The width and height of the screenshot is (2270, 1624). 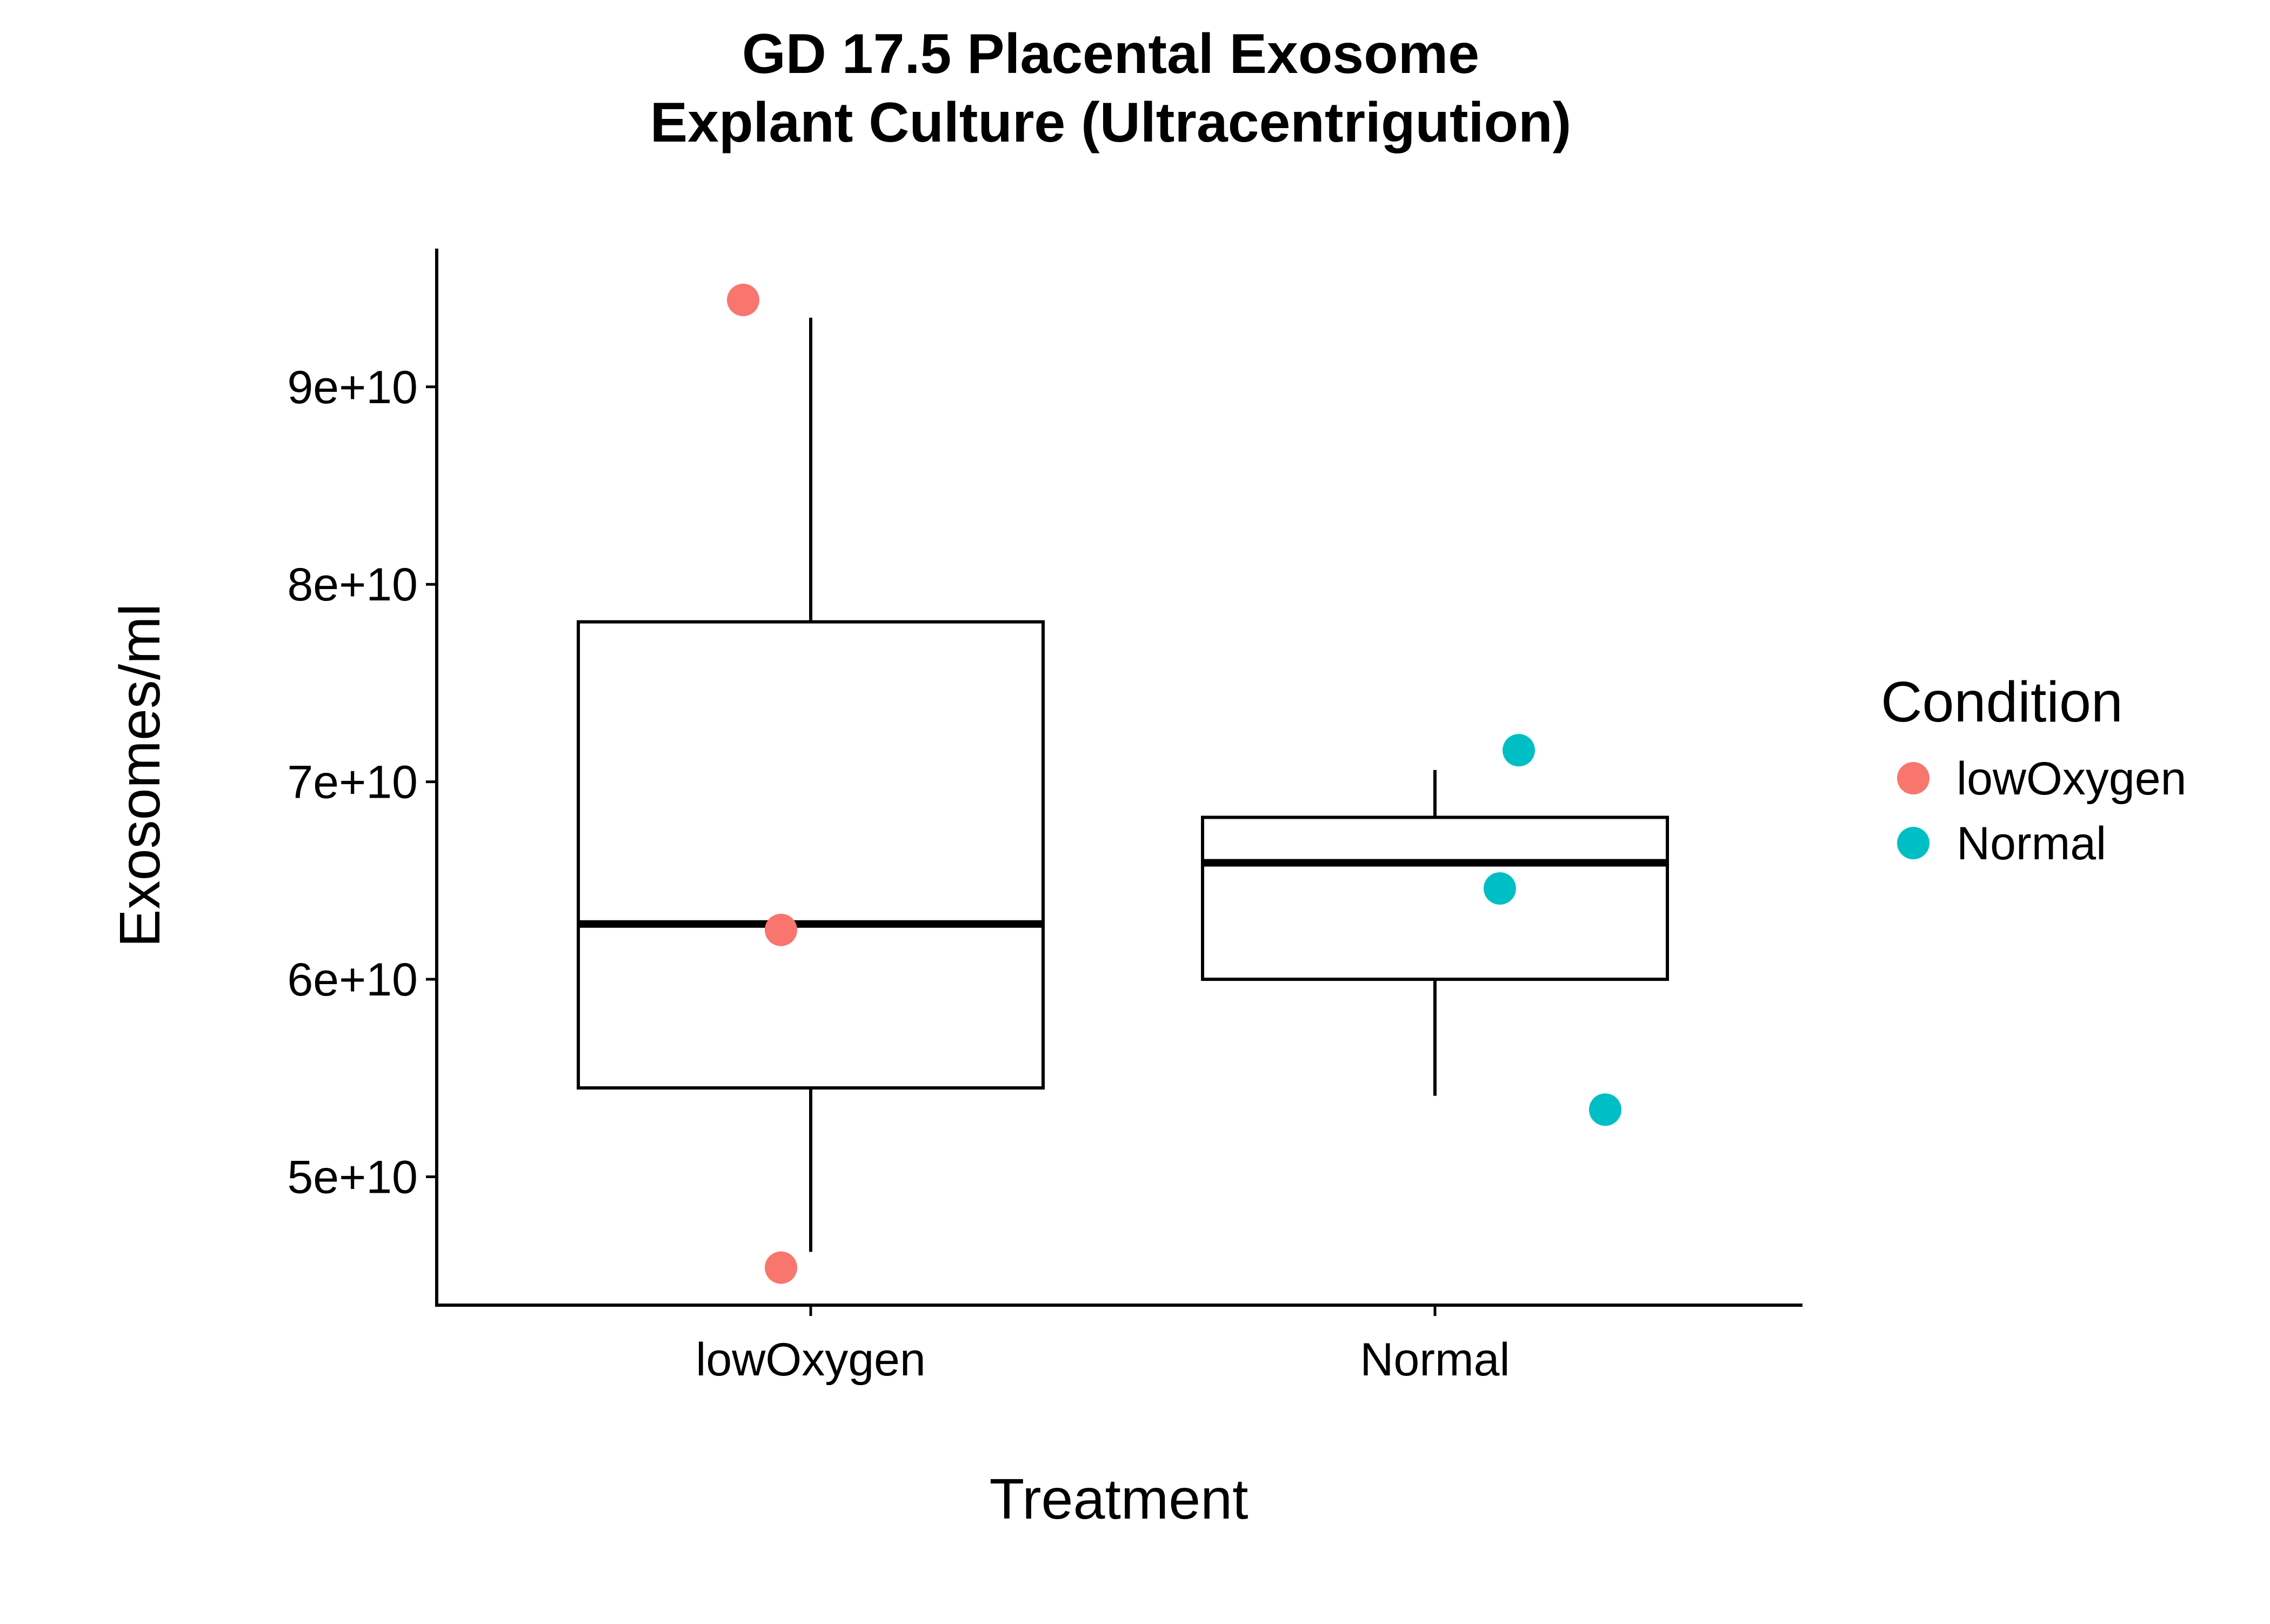 What do you see at coordinates (1913, 778) in the screenshot?
I see `legend-swatch-lowoxygen` at bounding box center [1913, 778].